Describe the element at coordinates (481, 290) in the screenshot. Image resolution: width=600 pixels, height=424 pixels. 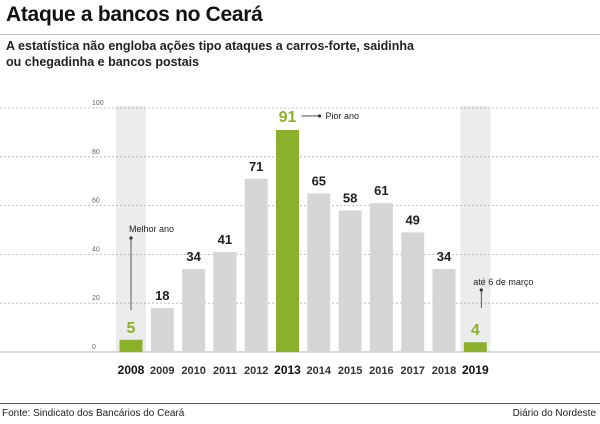
I see `annotation-dot-2019` at that location.